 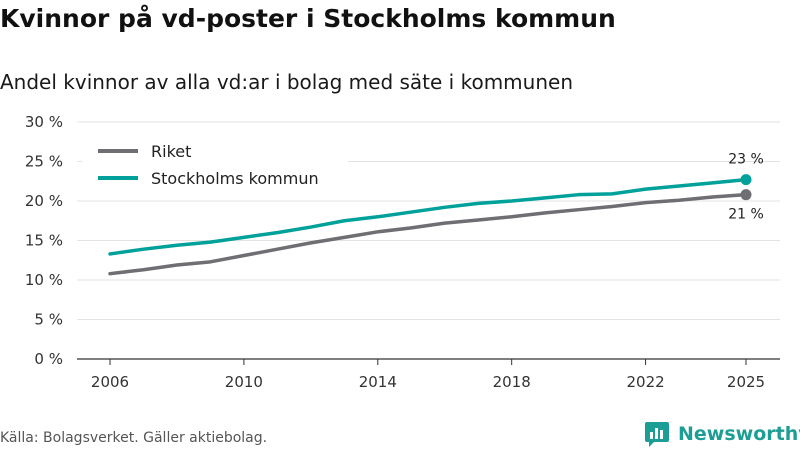 What do you see at coordinates (235, 178) in the screenshot?
I see `legend-label: Stockholms kommun` at bounding box center [235, 178].